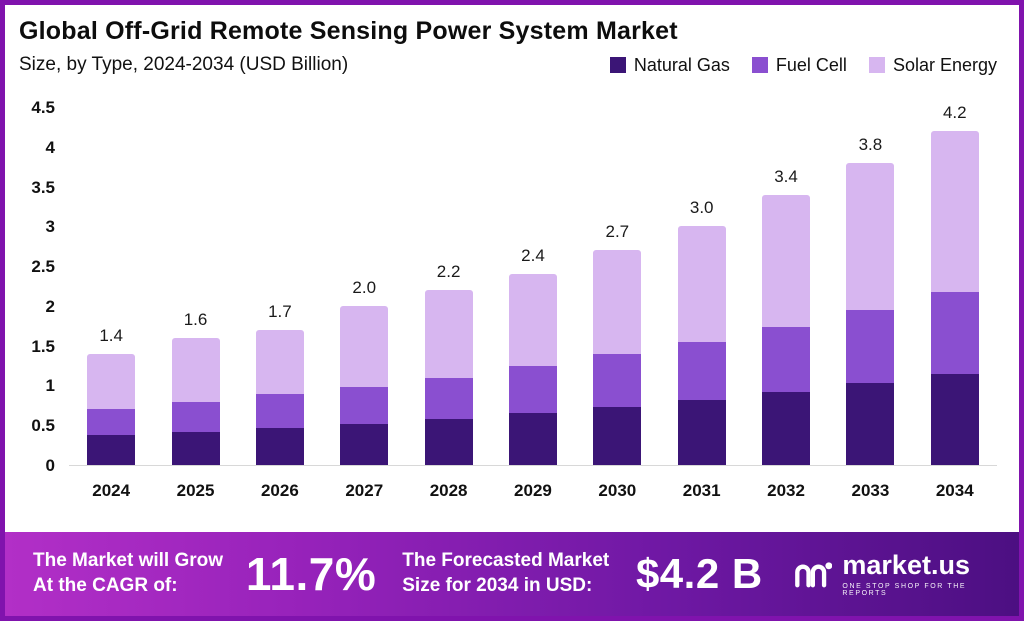  Describe the element at coordinates (701, 208) in the screenshot. I see `bar-total-label: 3.0` at that location.